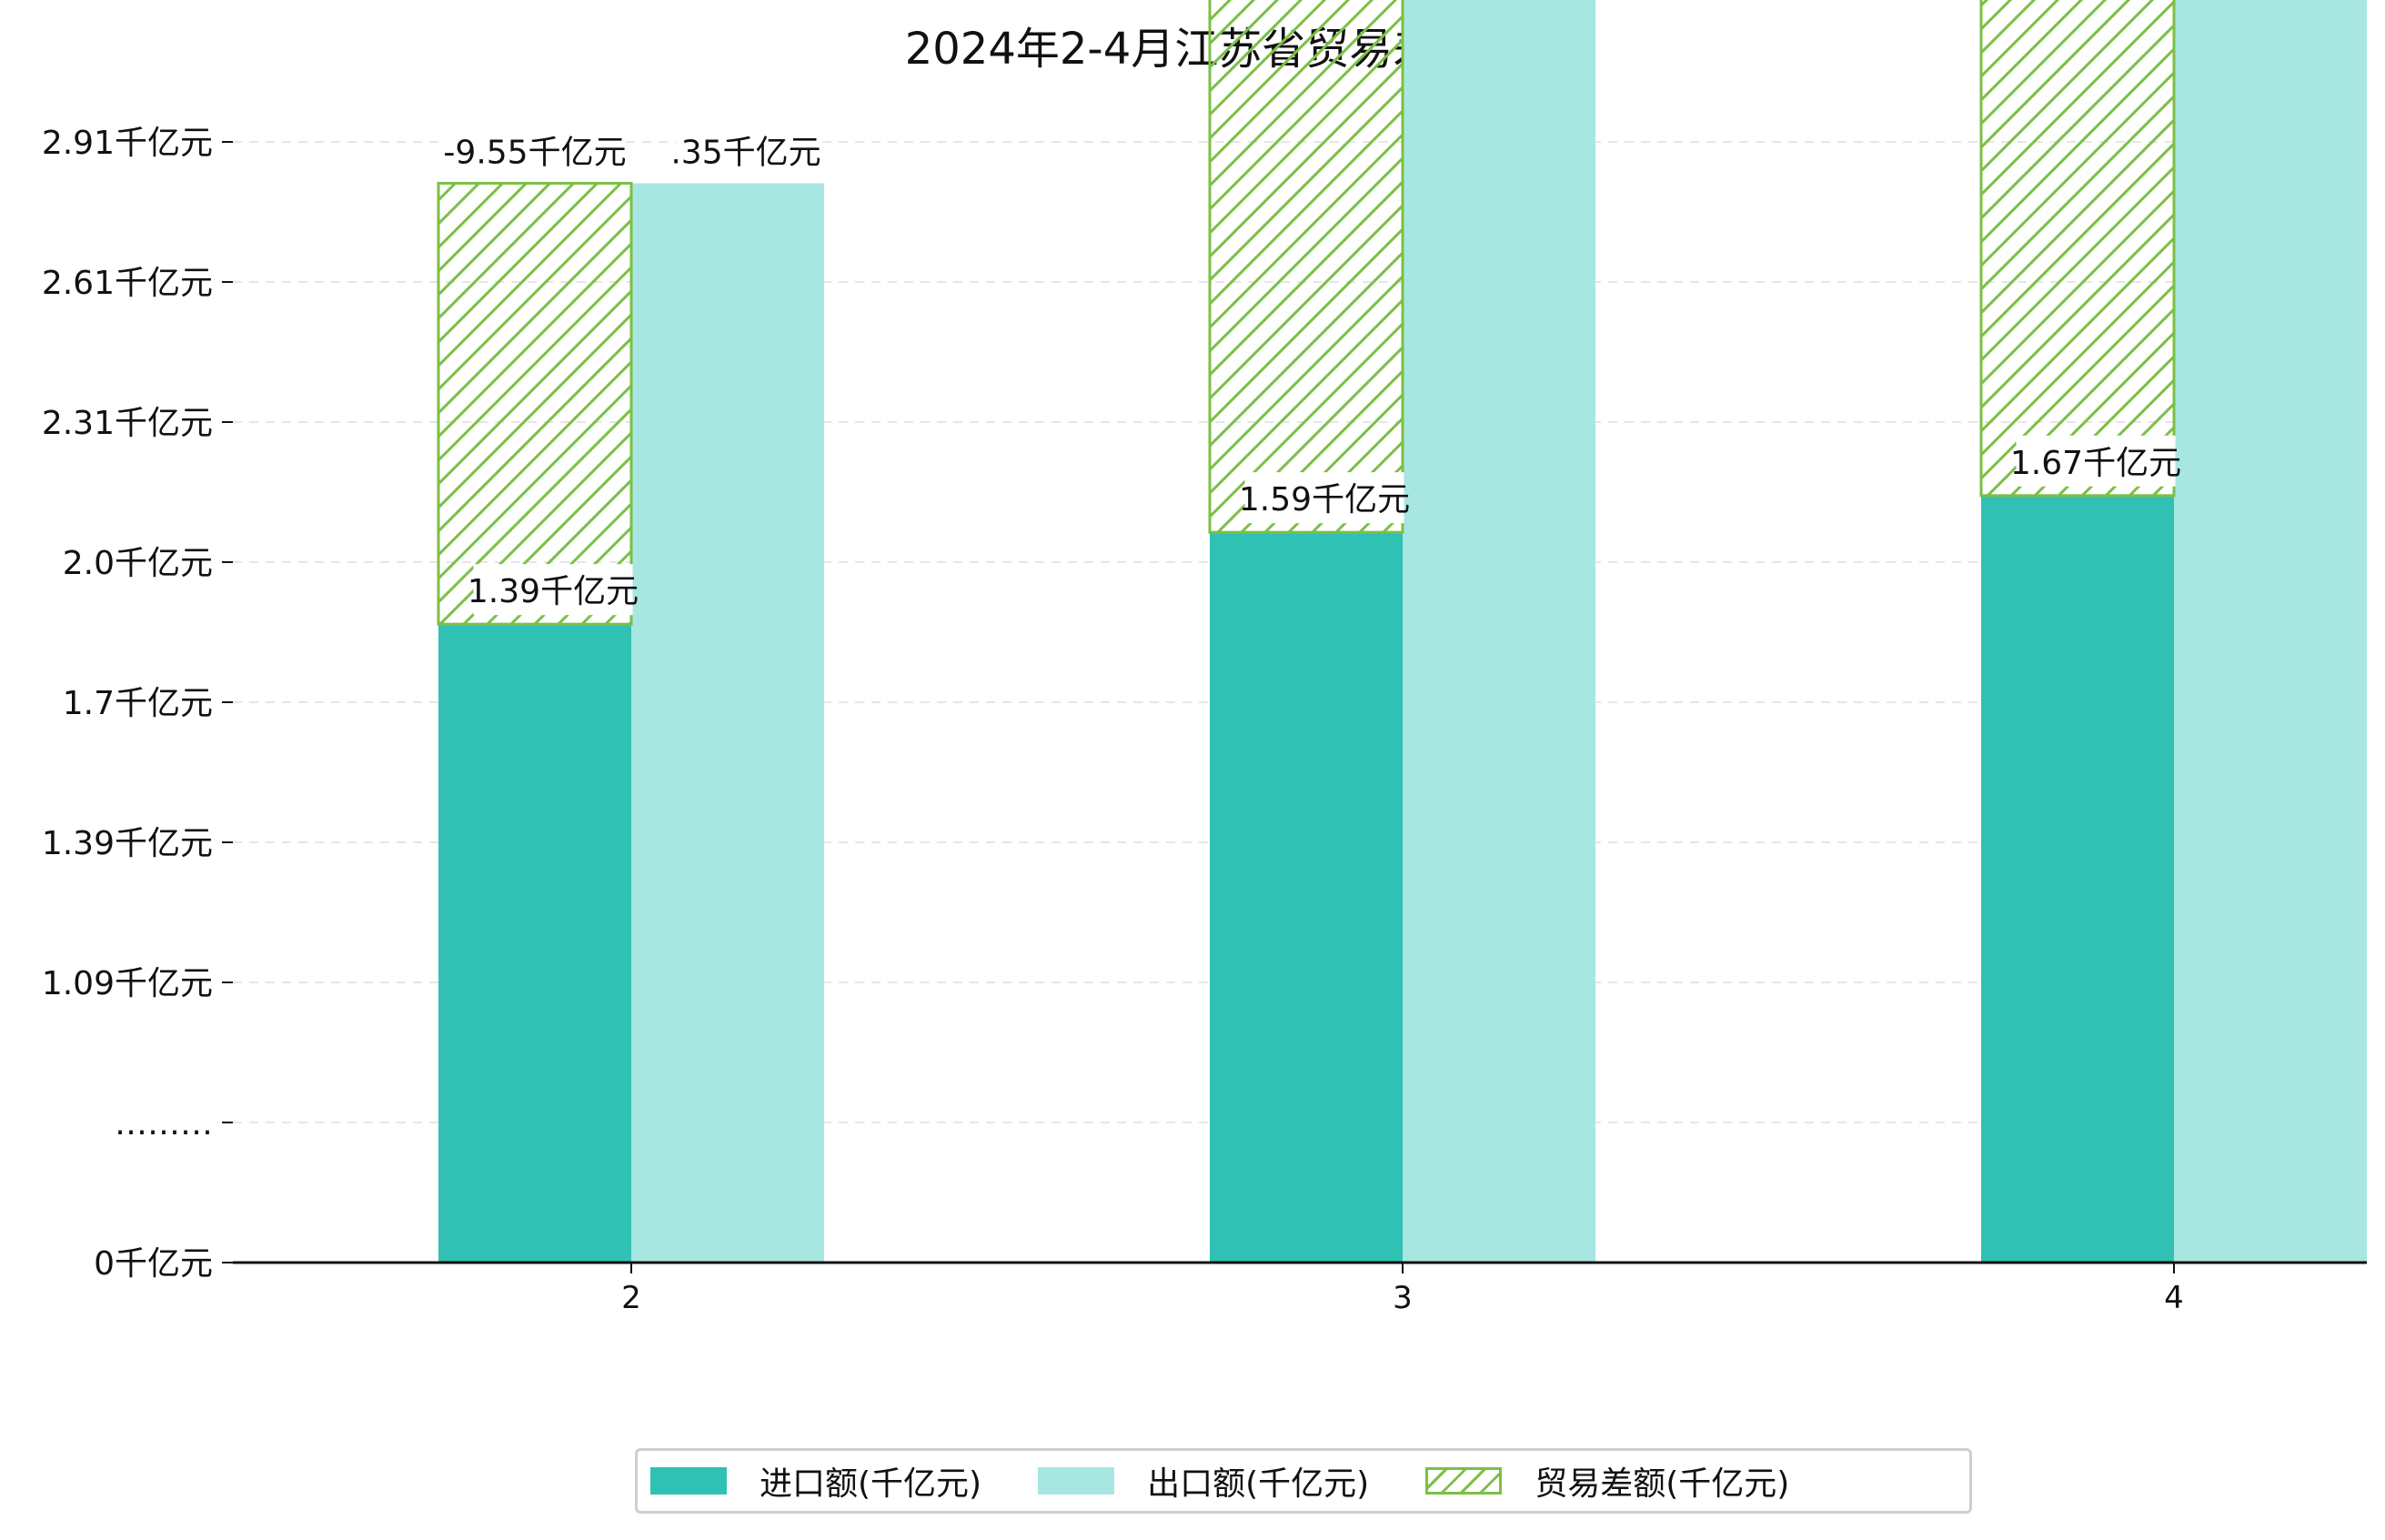 The image size is (2385, 1540). I want to click on trade-balance-label-bg, so click(535, 150).